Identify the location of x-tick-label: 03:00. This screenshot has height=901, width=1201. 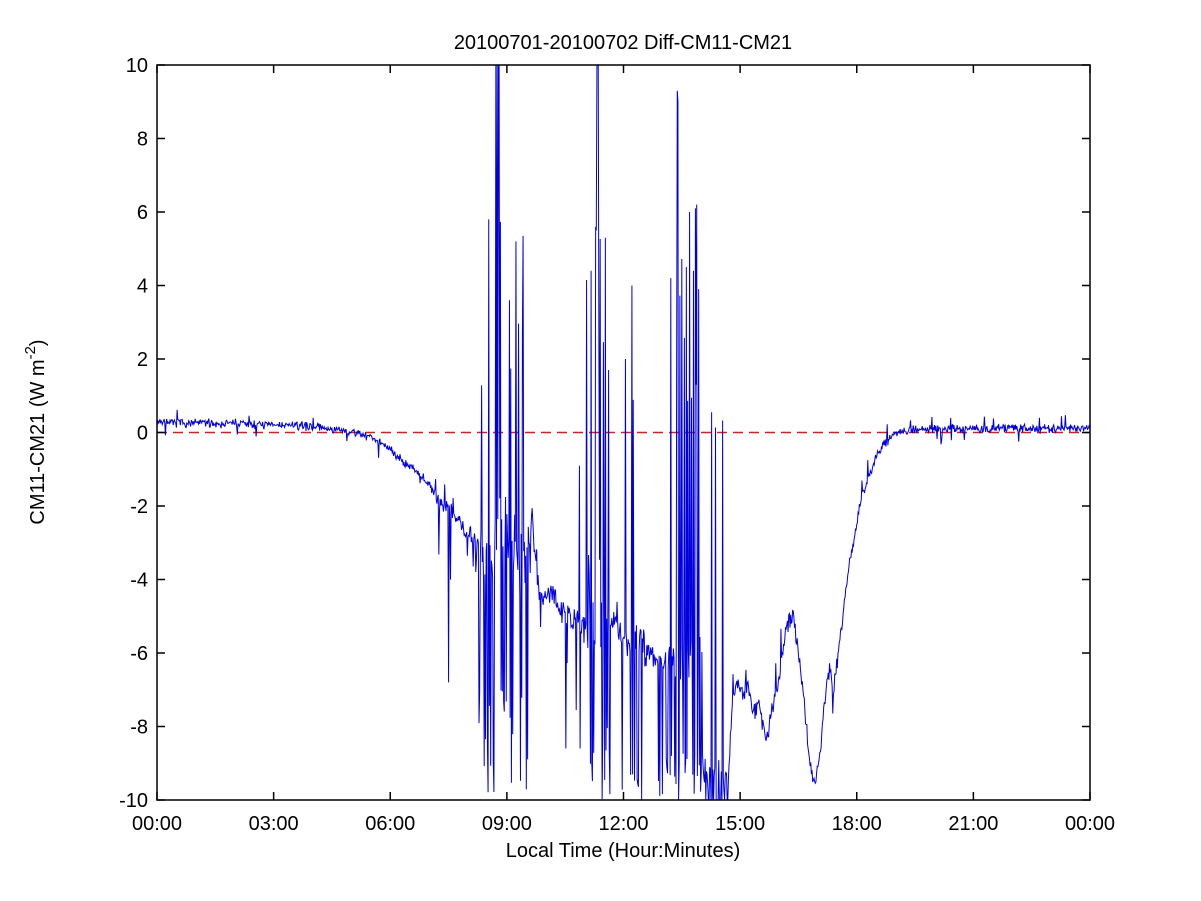
(274, 824).